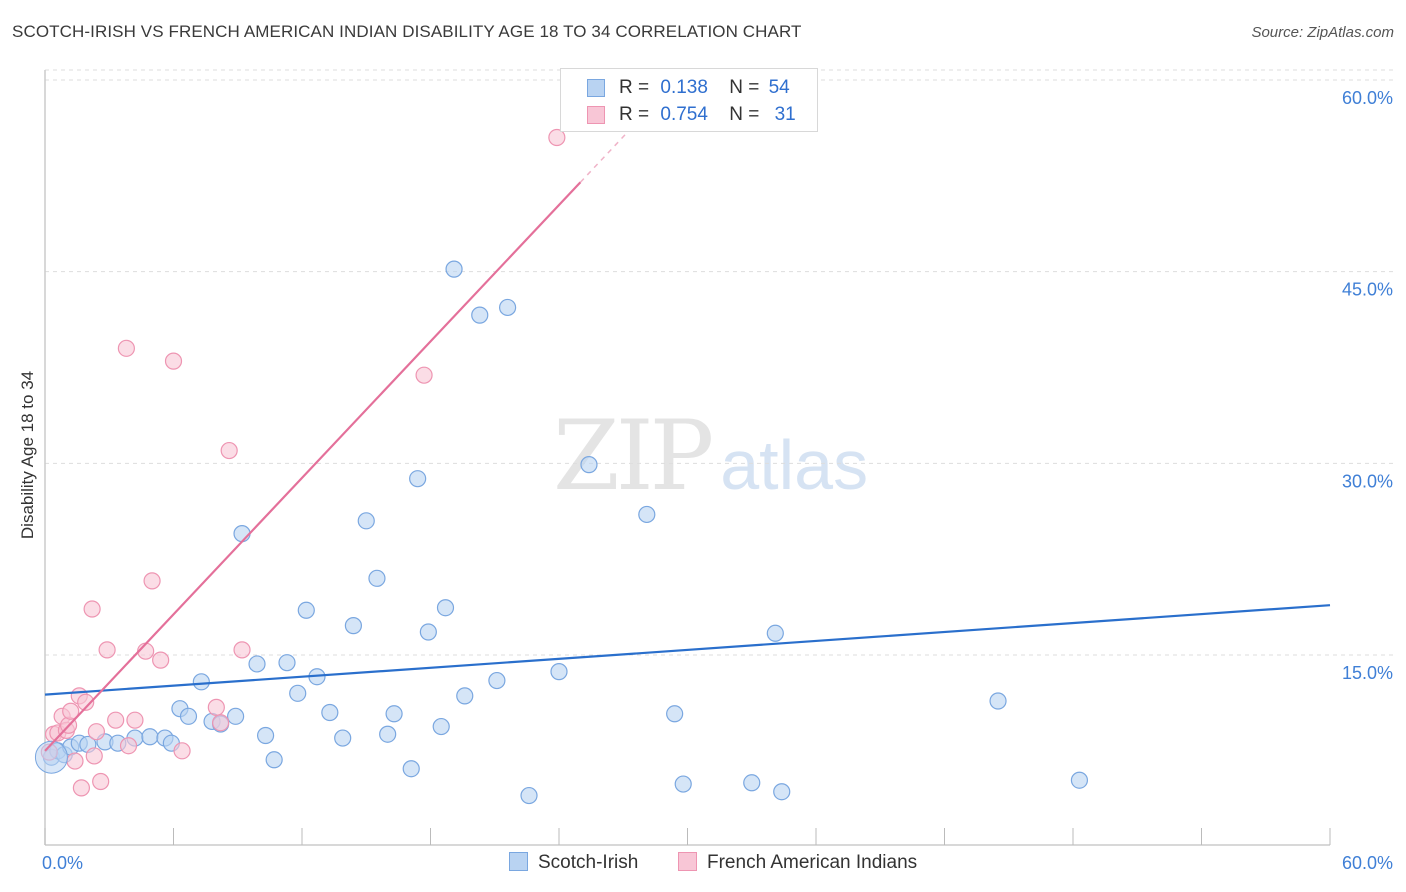 The image size is (1406, 892). What do you see at coordinates (1367, 673) in the screenshot?
I see `y-tick-label: 15.0%` at bounding box center [1367, 673].